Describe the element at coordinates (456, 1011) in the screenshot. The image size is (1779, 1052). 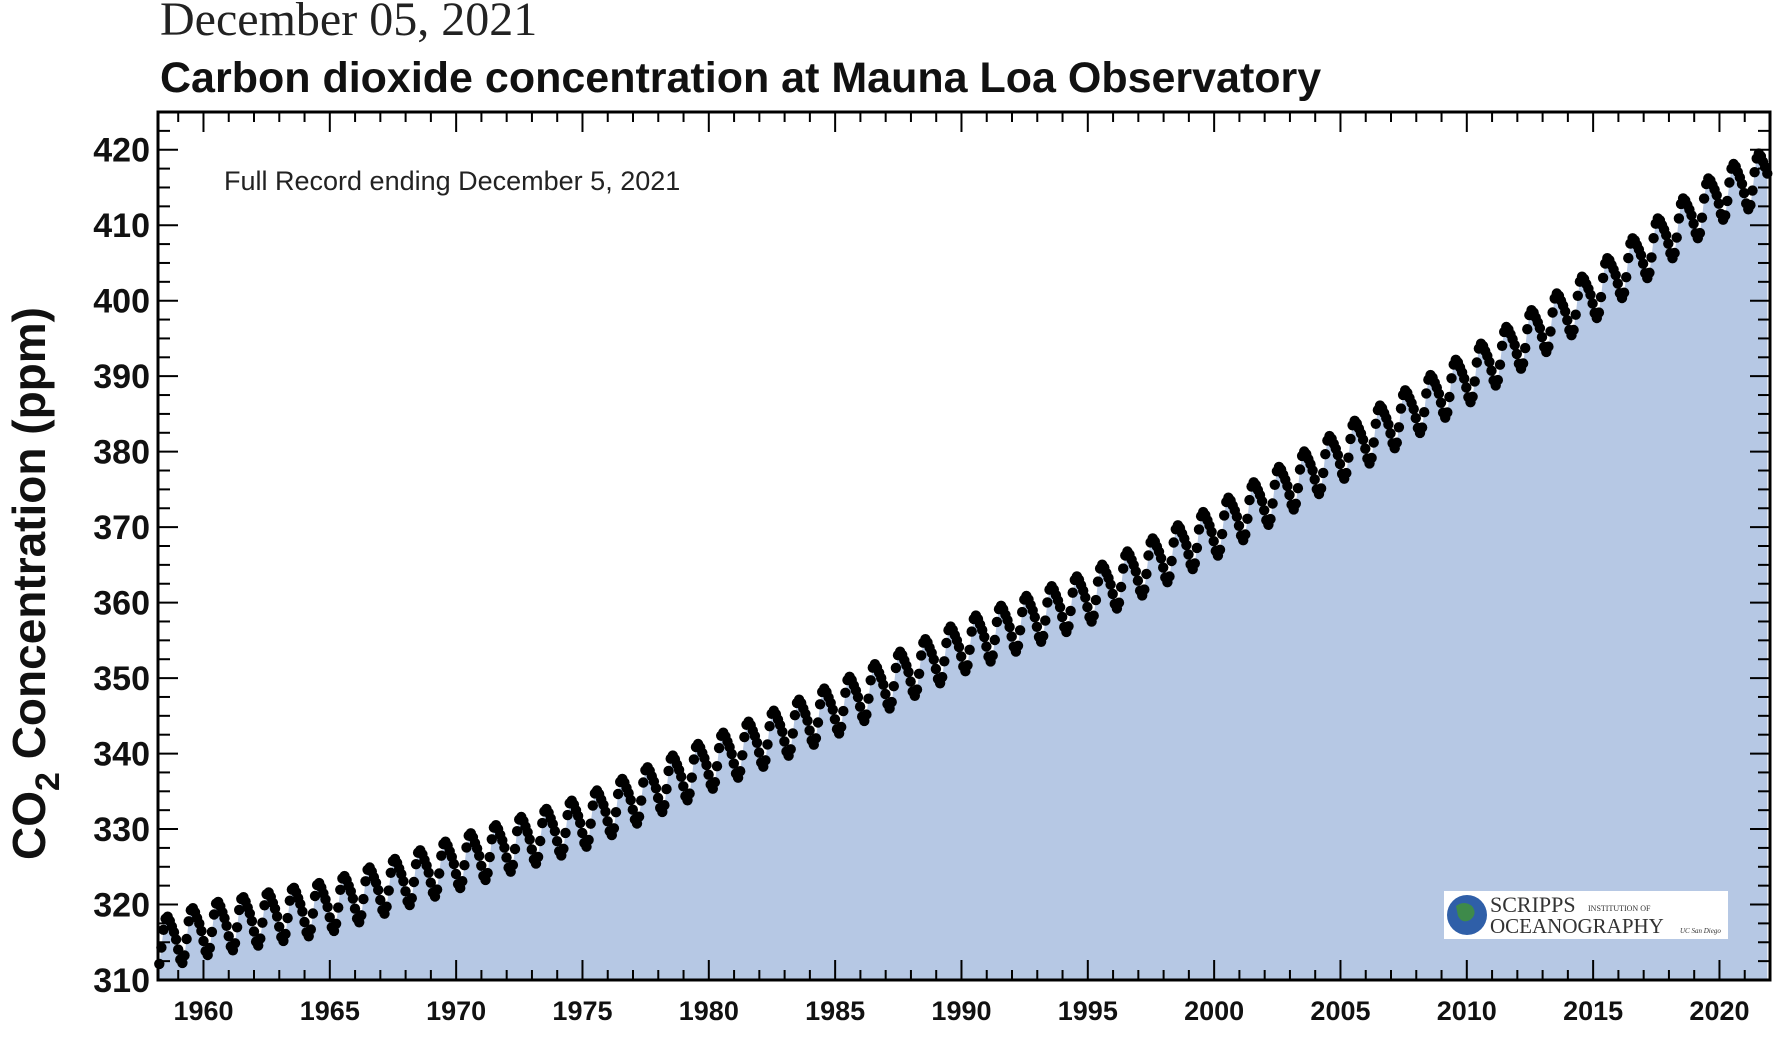
I see `x-tick-label: 1970` at that location.